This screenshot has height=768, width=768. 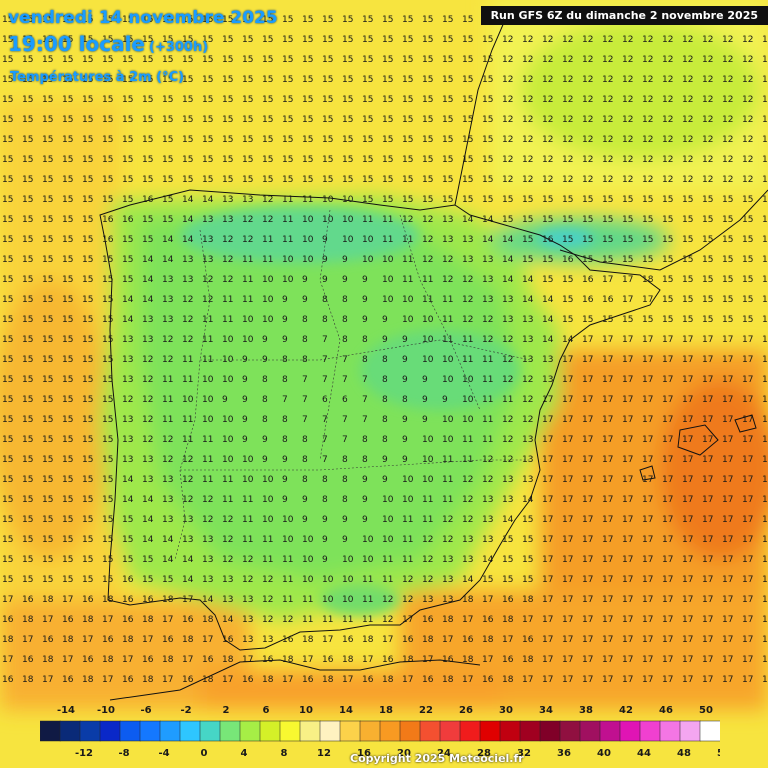 What do you see at coordinates (55, 420) in the screenshot?
I see `temperature-zone-atlantic-warm` at bounding box center [55, 420].